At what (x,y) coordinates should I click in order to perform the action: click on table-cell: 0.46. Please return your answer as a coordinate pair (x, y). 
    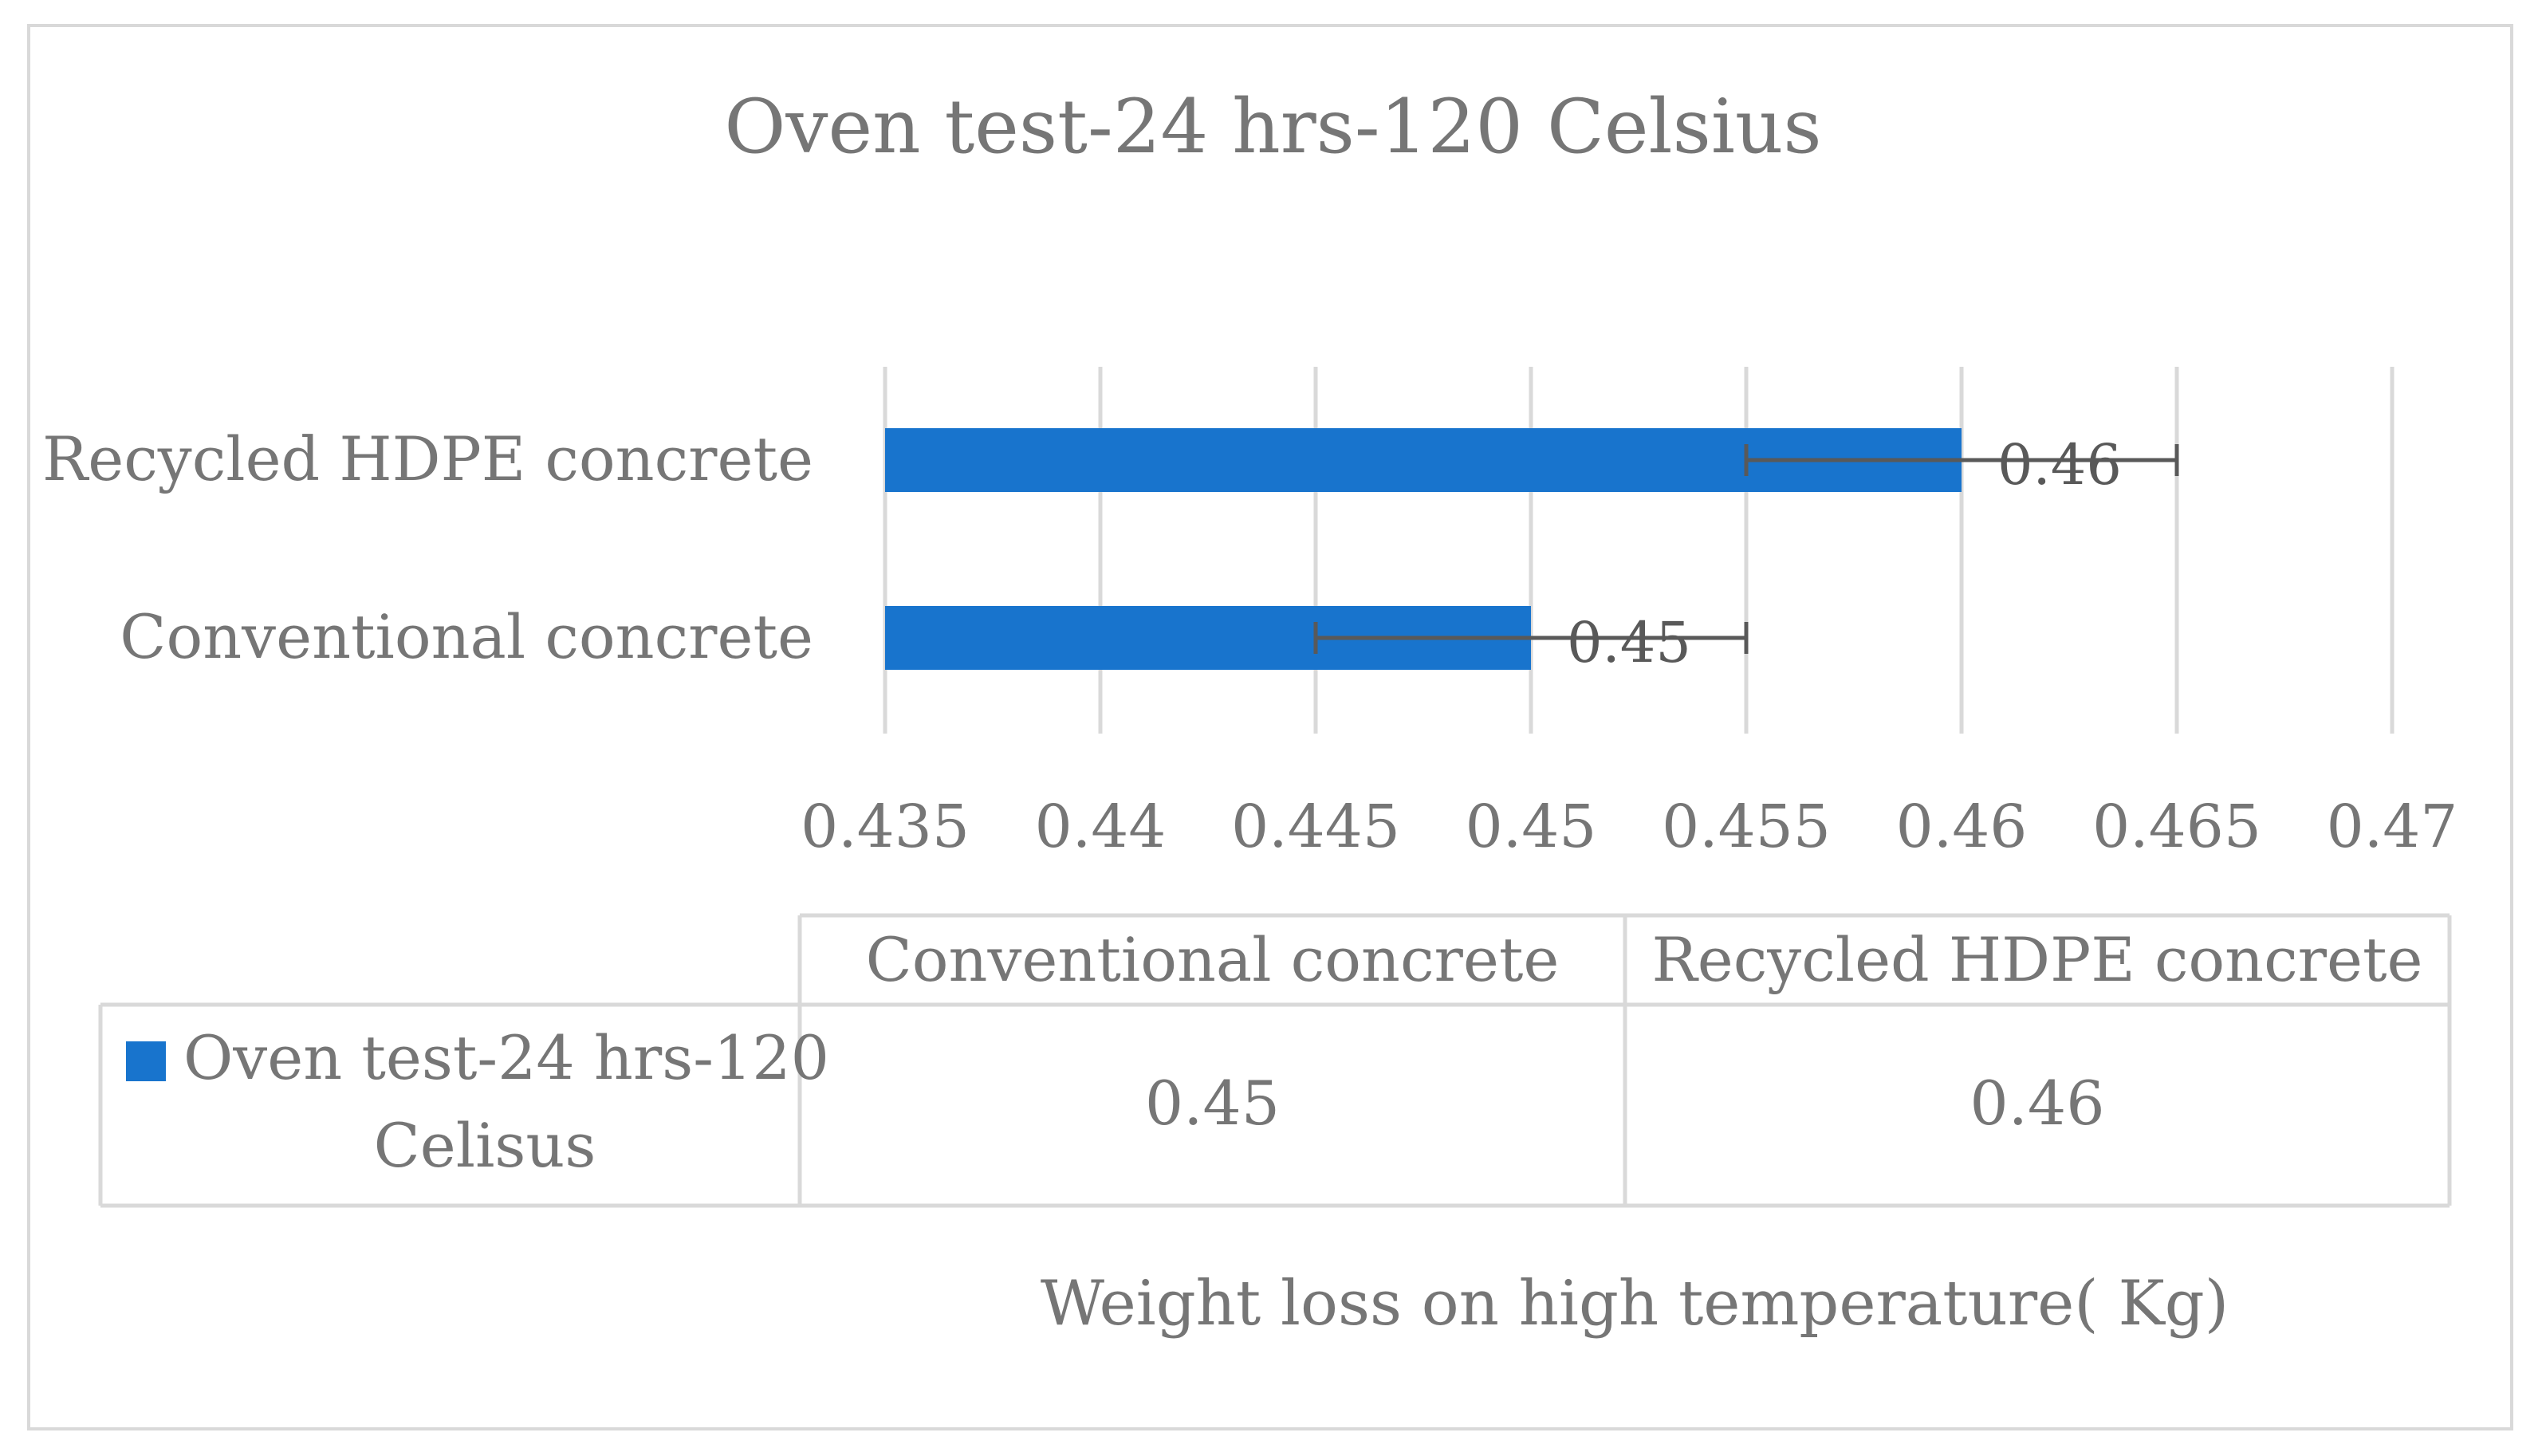
    Looking at the image, I should click on (2037, 1103).